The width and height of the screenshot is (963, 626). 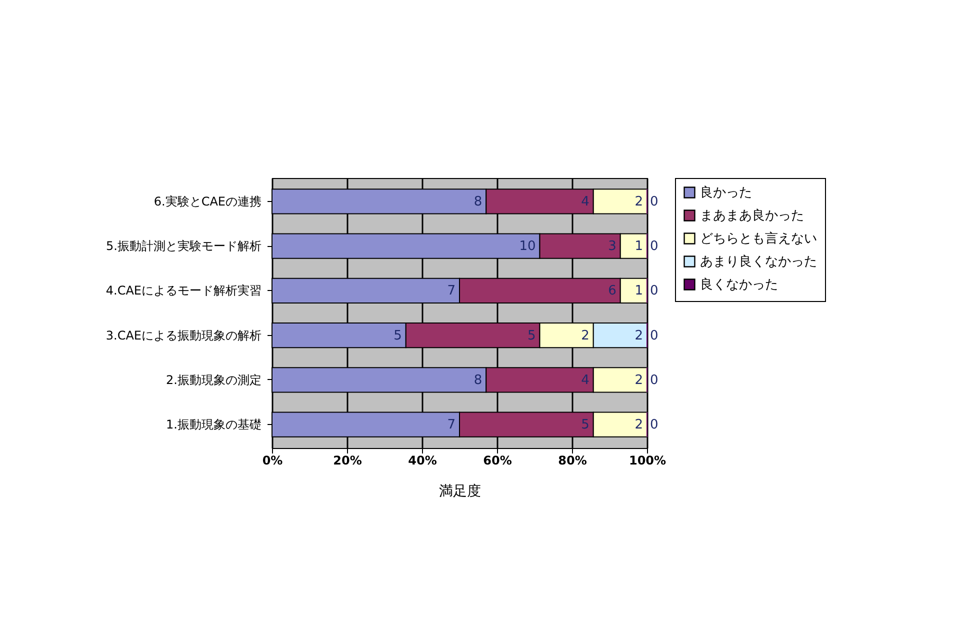 I want to click on x-tick-label: 100%, so click(x=647, y=461).